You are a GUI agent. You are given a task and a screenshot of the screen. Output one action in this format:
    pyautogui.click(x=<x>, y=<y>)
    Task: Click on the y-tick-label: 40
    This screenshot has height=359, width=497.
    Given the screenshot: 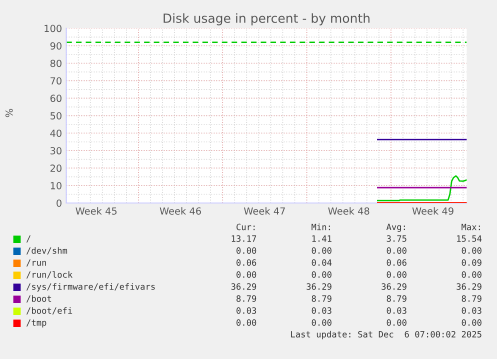 What is the action you would take?
    pyautogui.click(x=56, y=133)
    